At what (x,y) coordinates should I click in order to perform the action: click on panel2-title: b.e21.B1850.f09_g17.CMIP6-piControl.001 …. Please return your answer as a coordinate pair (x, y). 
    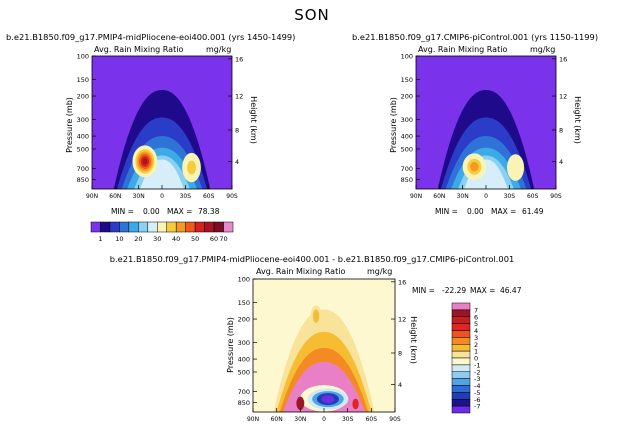
    Looking at the image, I should click on (475, 37).